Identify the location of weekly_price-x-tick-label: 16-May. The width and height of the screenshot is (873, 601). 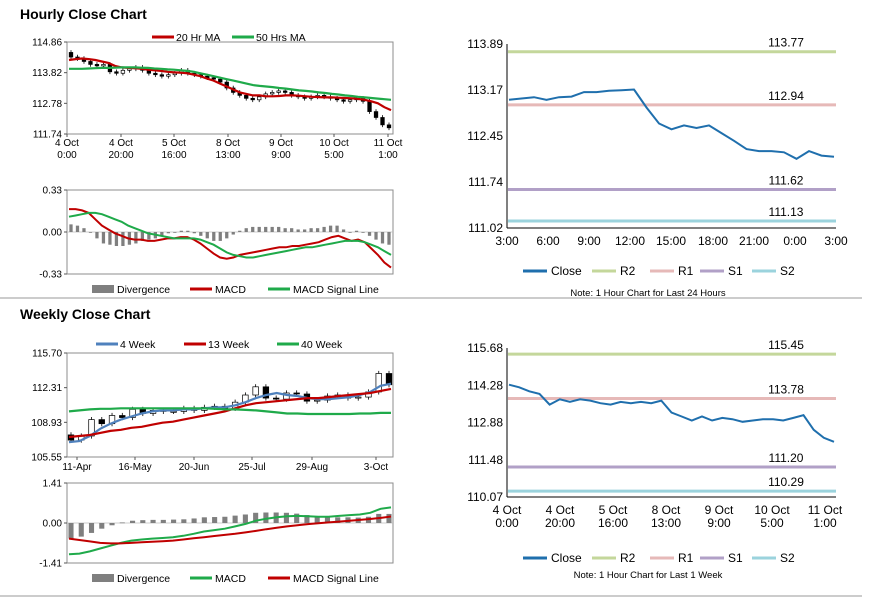
(134, 467).